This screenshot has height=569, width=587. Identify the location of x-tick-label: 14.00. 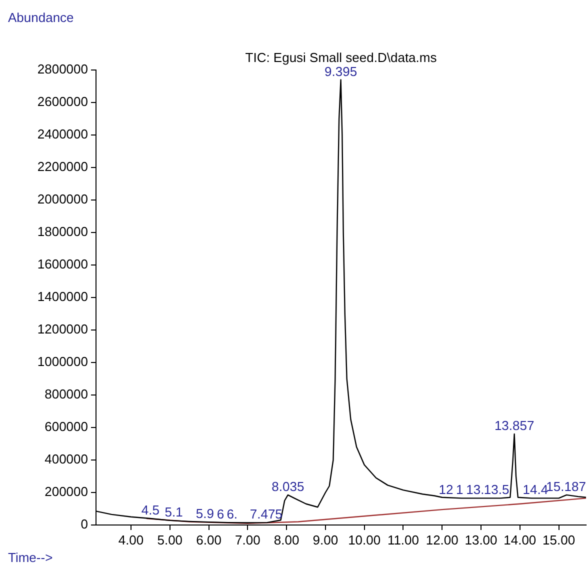
(520, 540).